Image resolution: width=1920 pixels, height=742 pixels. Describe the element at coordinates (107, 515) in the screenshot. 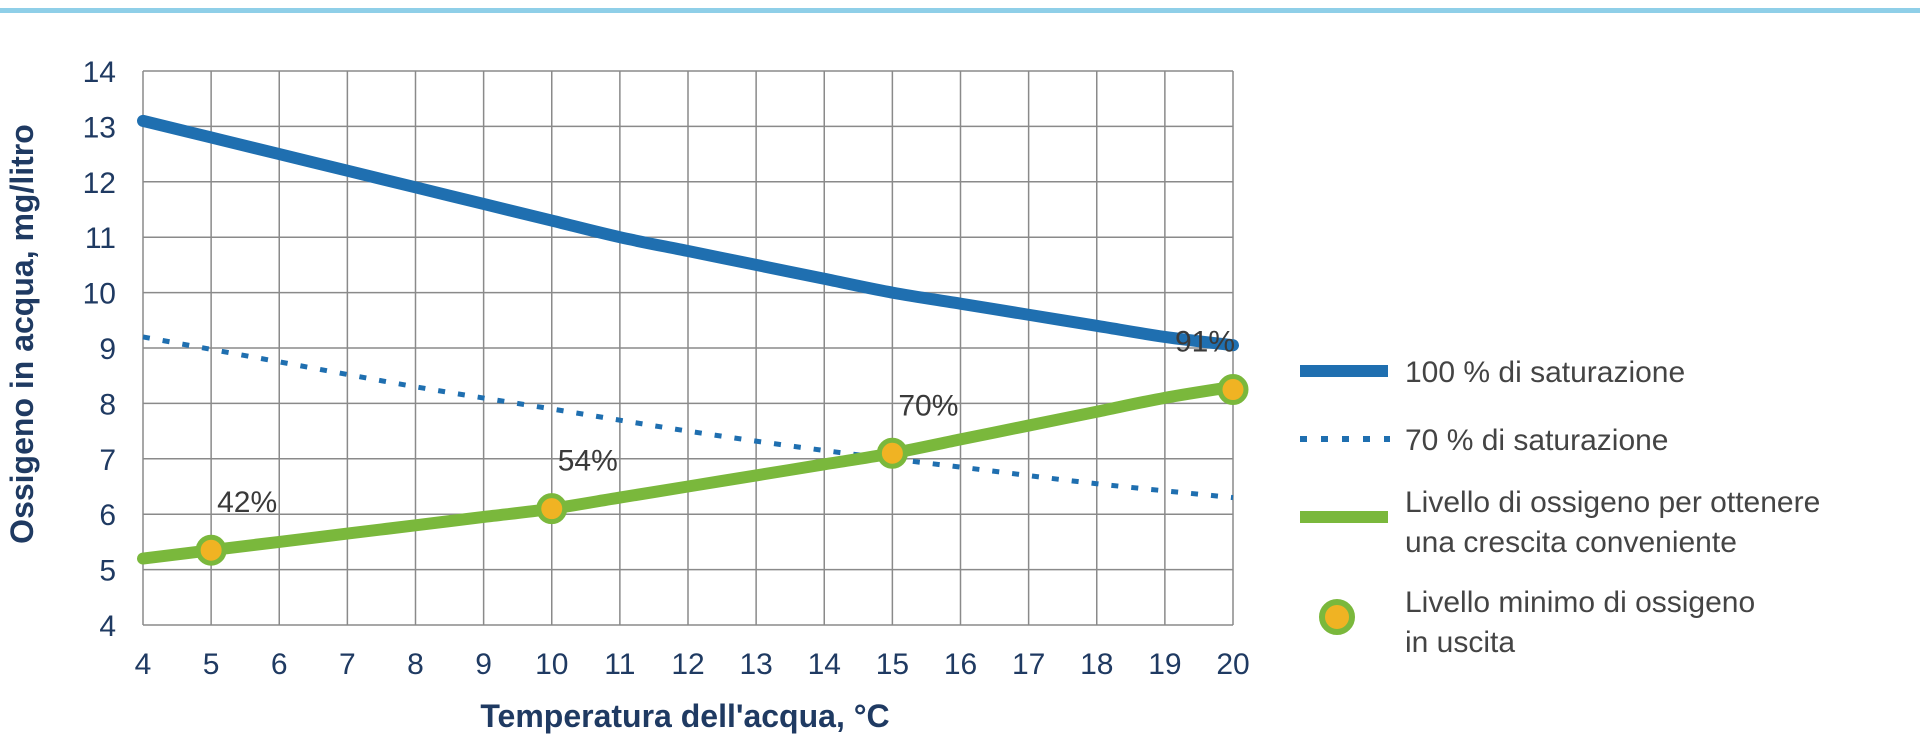

I see `y-tick-label: 6` at that location.